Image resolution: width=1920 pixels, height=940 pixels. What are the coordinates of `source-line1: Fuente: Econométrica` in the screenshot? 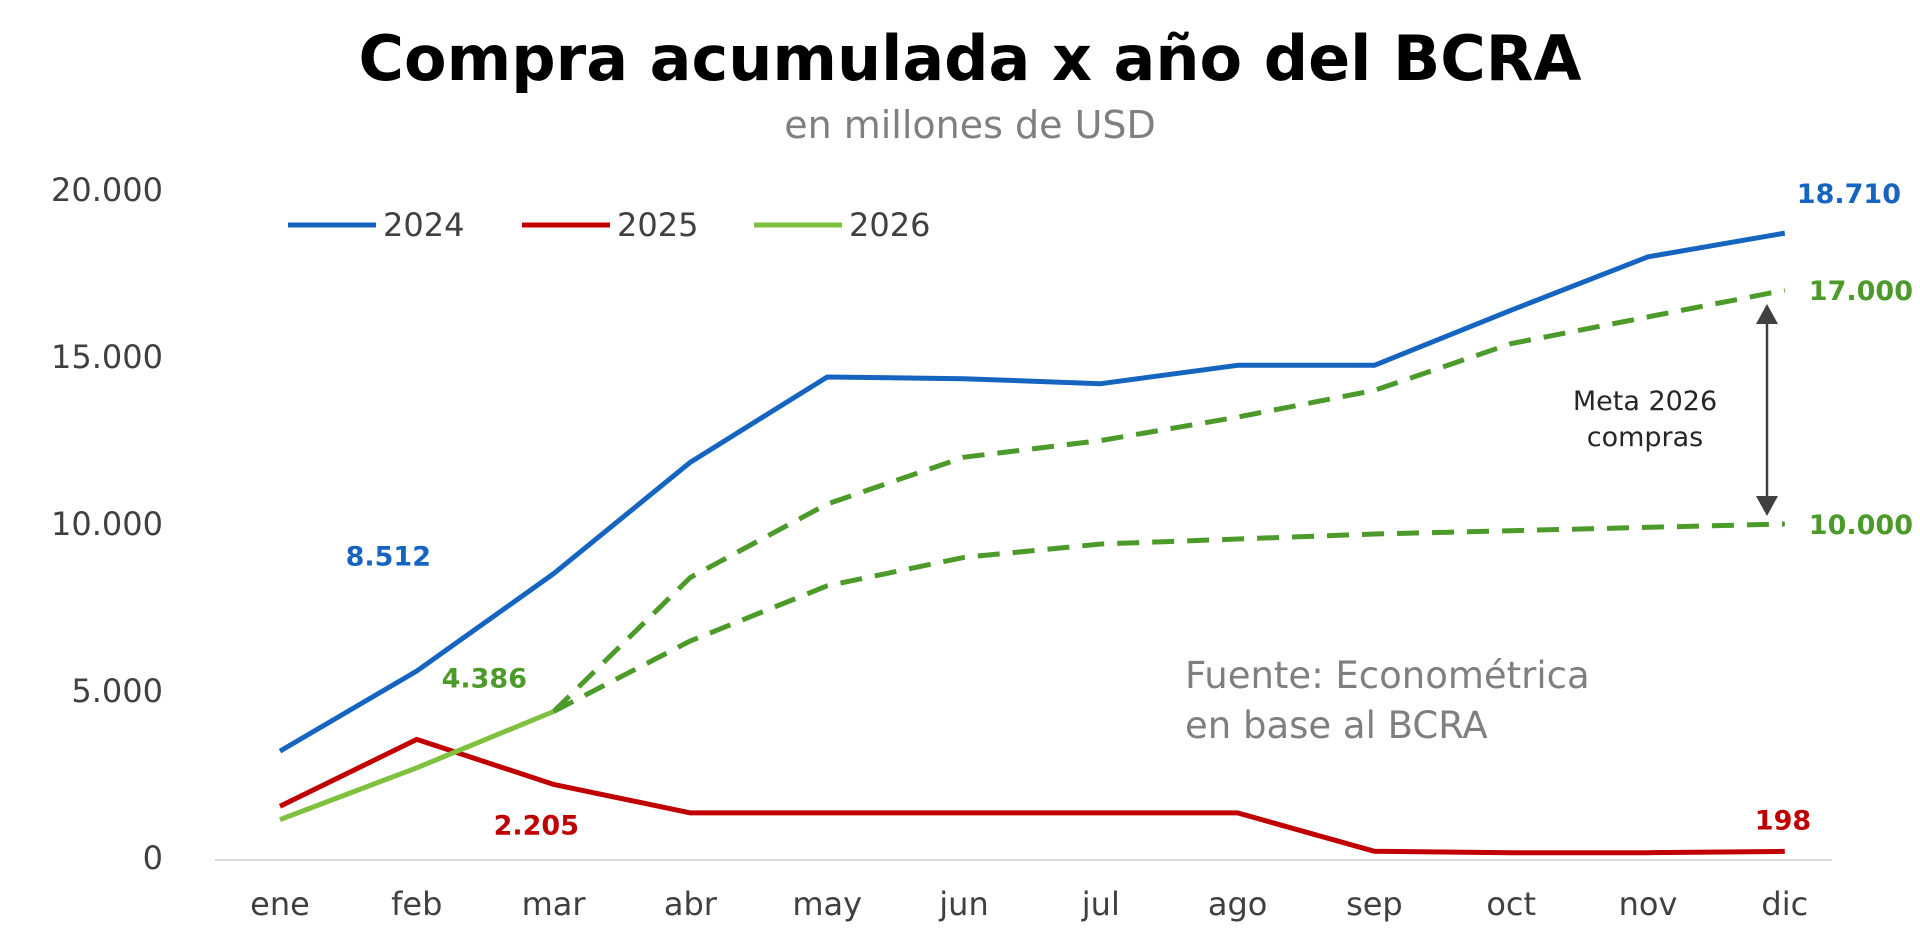 It's located at (1387, 675).